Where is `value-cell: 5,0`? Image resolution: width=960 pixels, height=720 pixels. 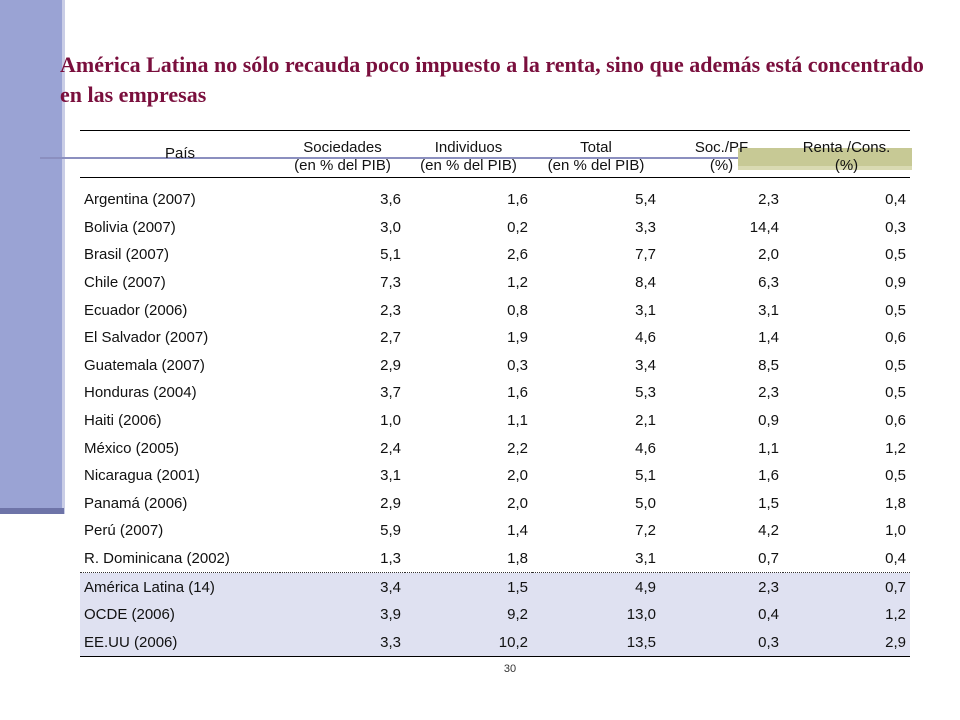
value-cell: 5,0 is located at coordinates (645, 503).